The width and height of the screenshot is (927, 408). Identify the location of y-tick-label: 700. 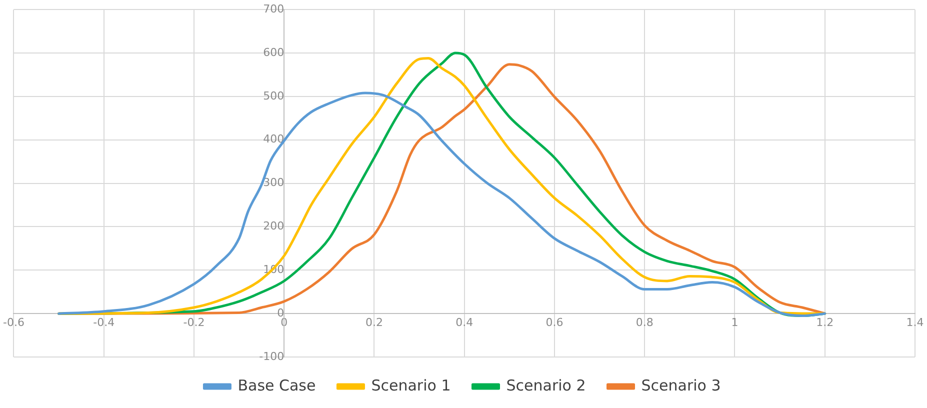
(273, 9).